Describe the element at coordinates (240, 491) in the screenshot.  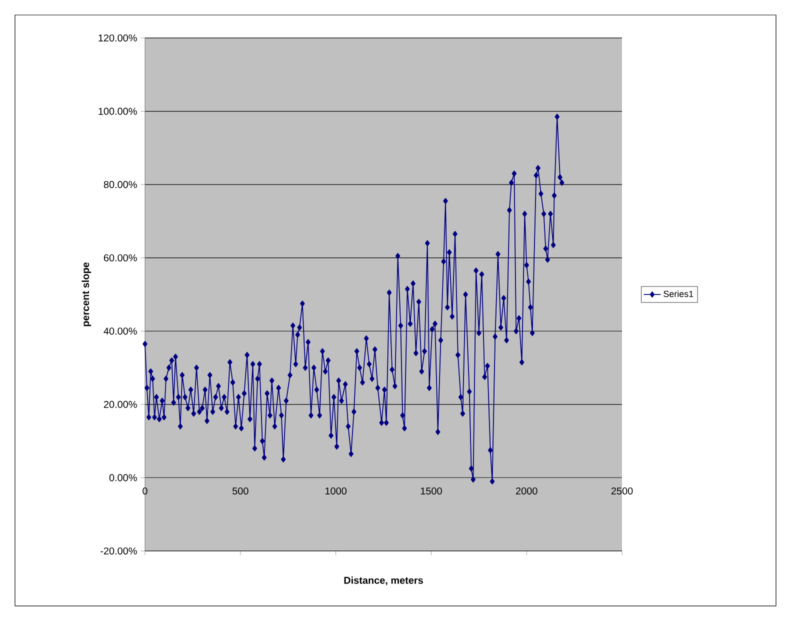
I see `x-tick-label: 500` at that location.